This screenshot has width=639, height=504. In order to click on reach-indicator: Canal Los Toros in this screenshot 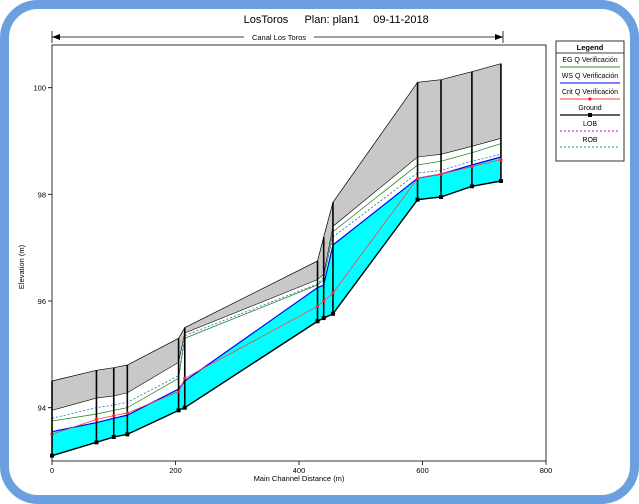, I will do `click(277, 37)`.